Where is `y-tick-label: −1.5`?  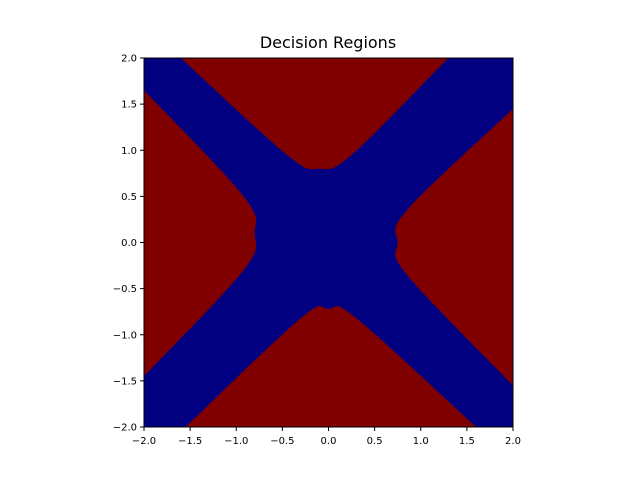
y-tick-label: −1.5 is located at coordinates (125, 381).